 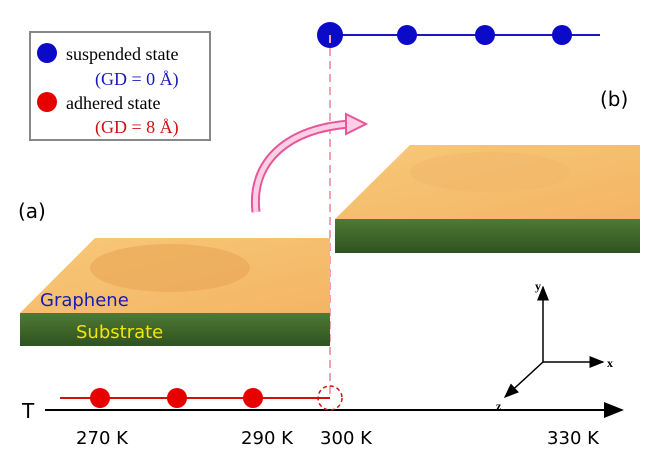 What do you see at coordinates (490, 172) in the screenshot?
I see `ripple` at bounding box center [490, 172].